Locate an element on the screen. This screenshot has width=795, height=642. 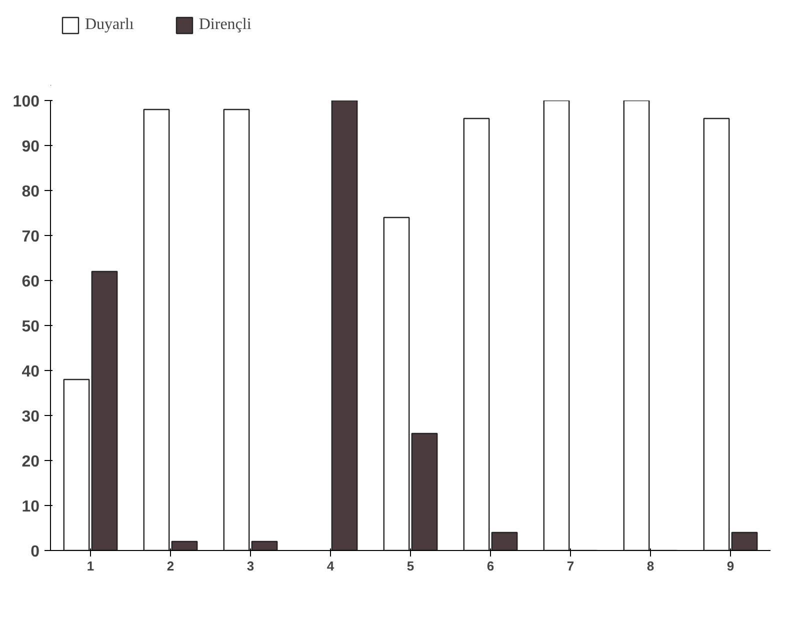
x-tick-label: 6 is located at coordinates (490, 566).